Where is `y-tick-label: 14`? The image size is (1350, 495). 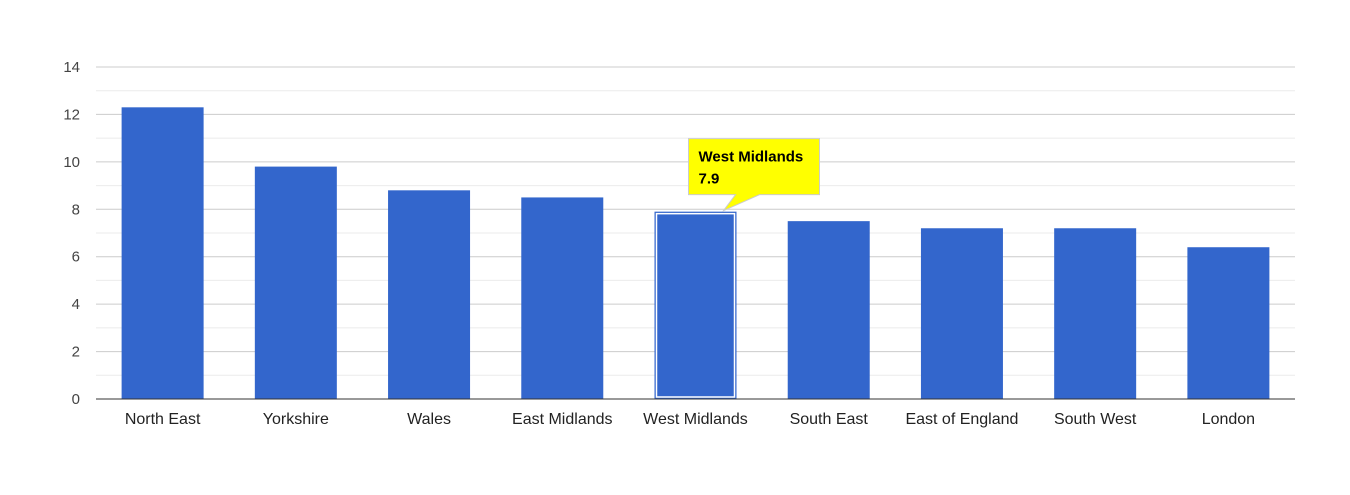
y-tick-label: 14 is located at coordinates (71, 67).